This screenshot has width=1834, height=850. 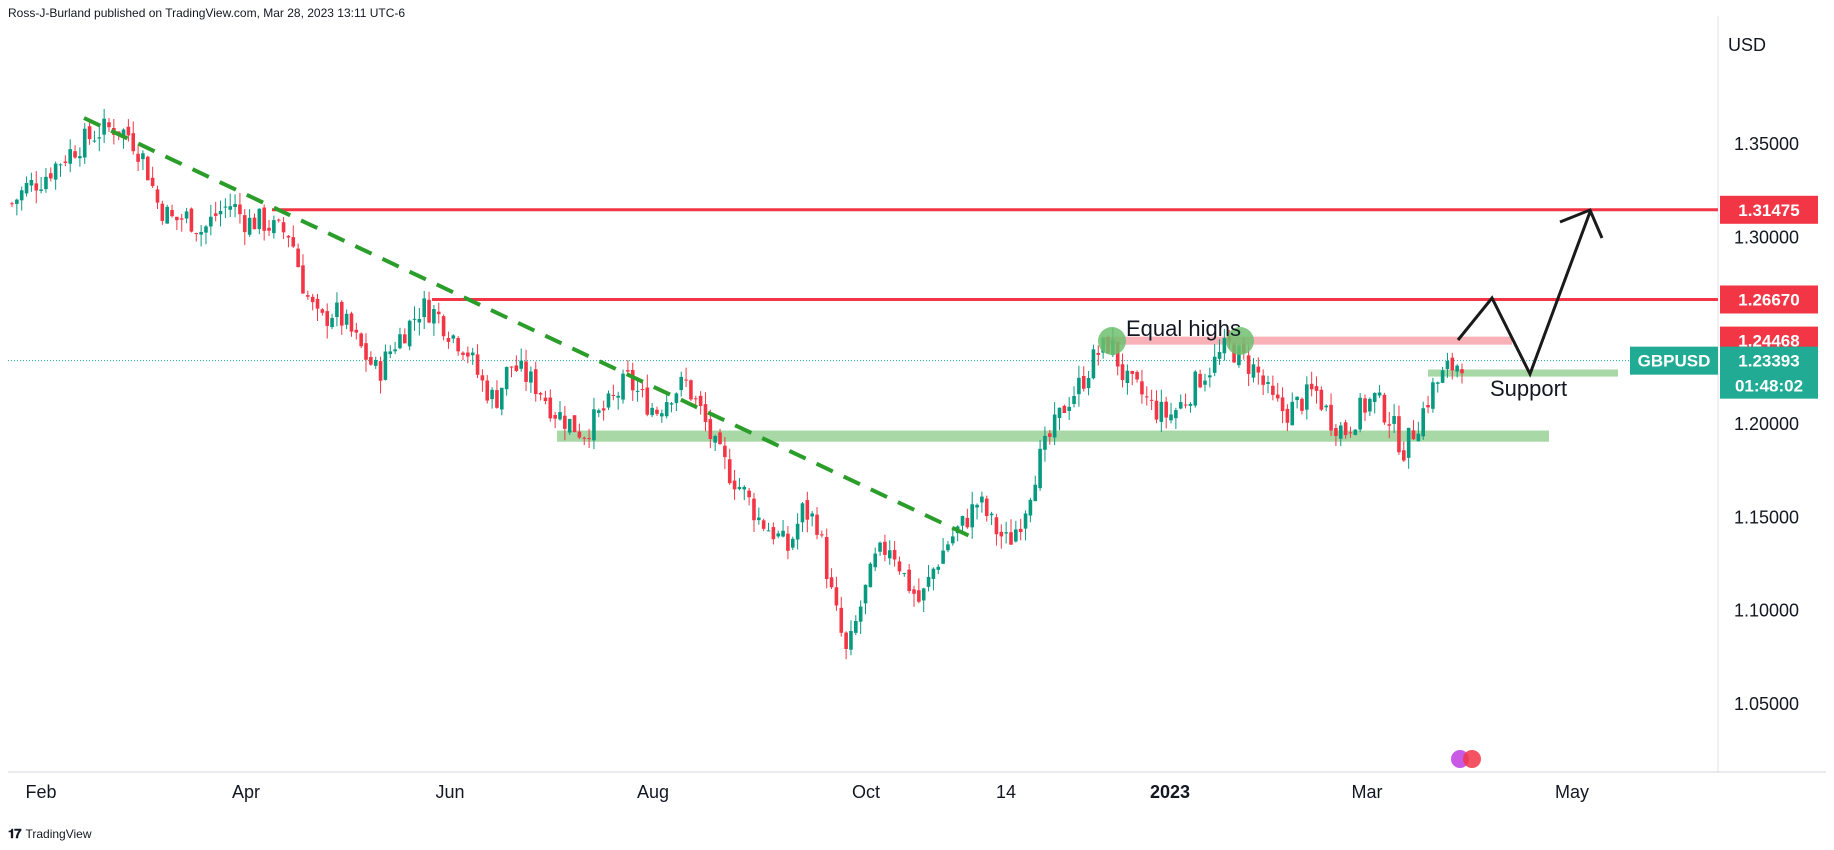 What do you see at coordinates (1768, 361) in the screenshot?
I see `current-price-label: 1.23393` at bounding box center [1768, 361].